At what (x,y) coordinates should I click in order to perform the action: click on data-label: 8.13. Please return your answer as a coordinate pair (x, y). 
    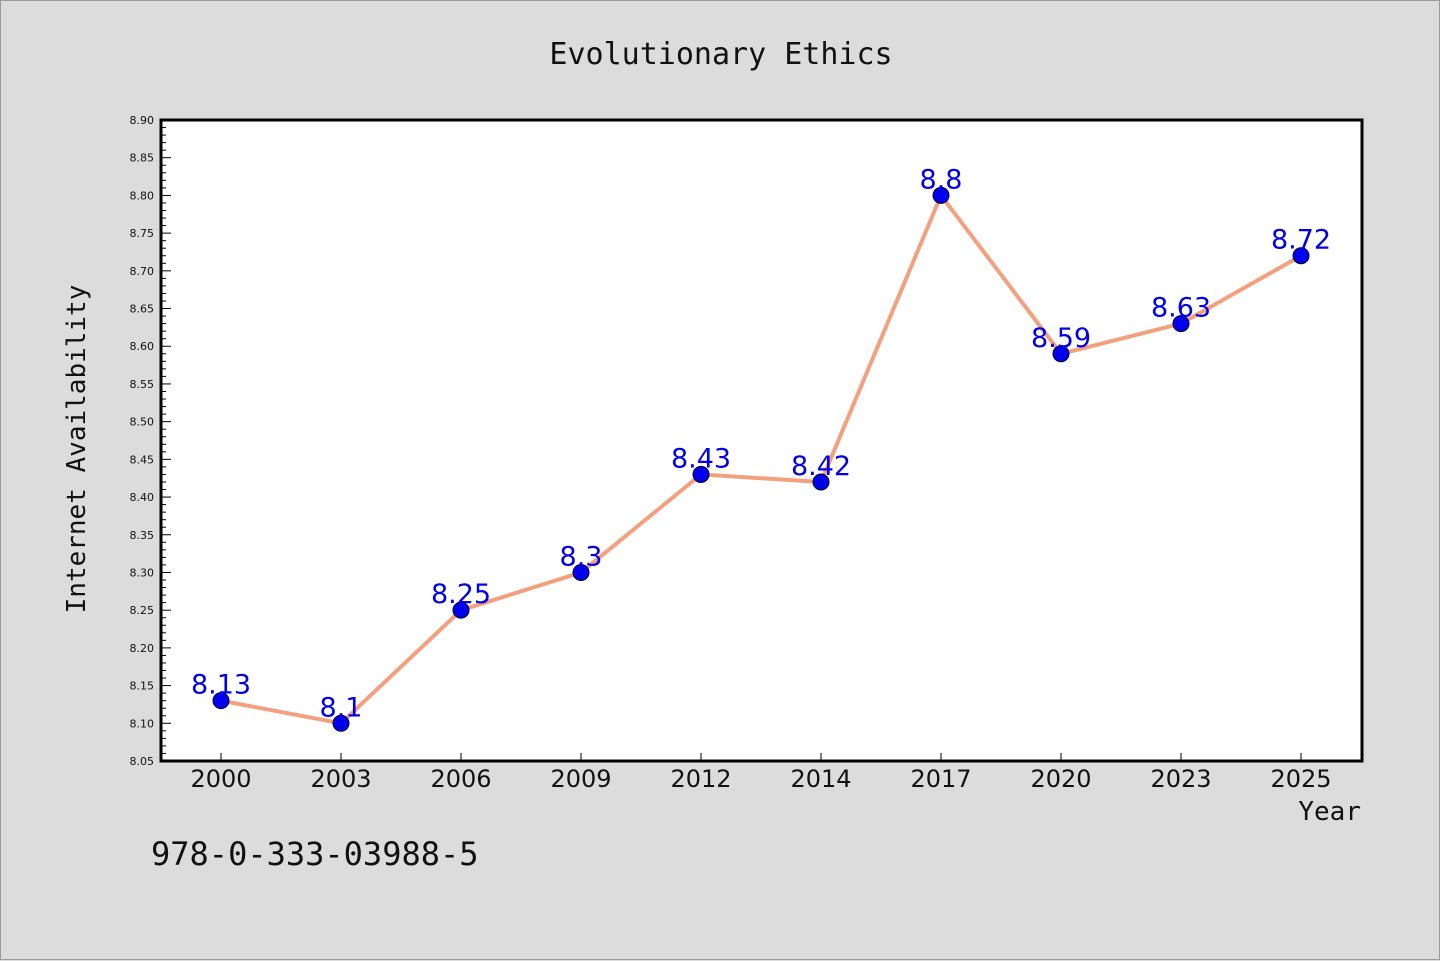
    Looking at the image, I should click on (221, 685).